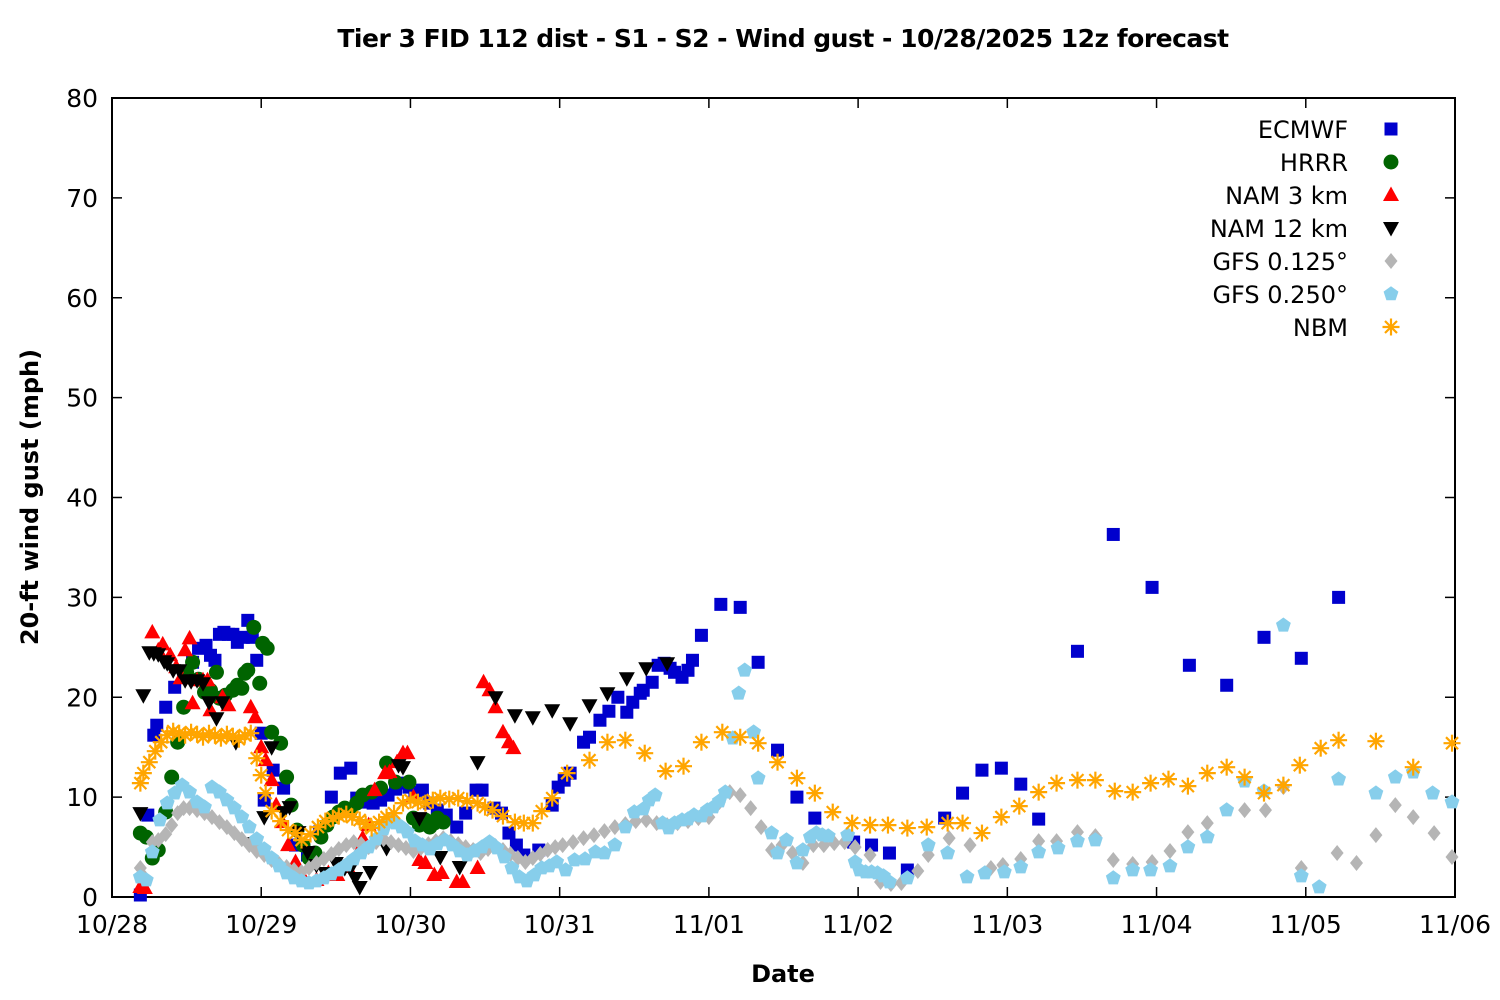  I want to click on legend-label: GFS 0.125°, so click(1280, 262).